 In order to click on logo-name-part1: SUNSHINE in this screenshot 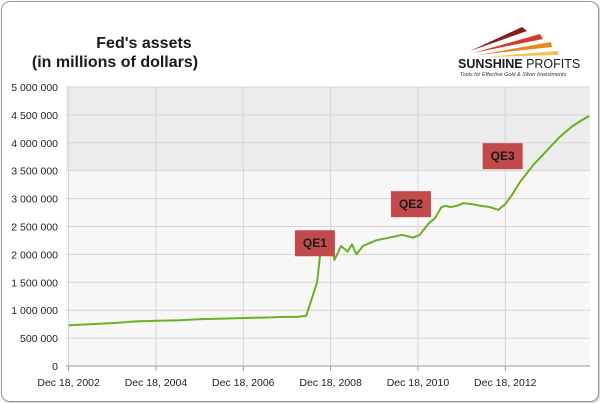, I will do `click(490, 64)`.